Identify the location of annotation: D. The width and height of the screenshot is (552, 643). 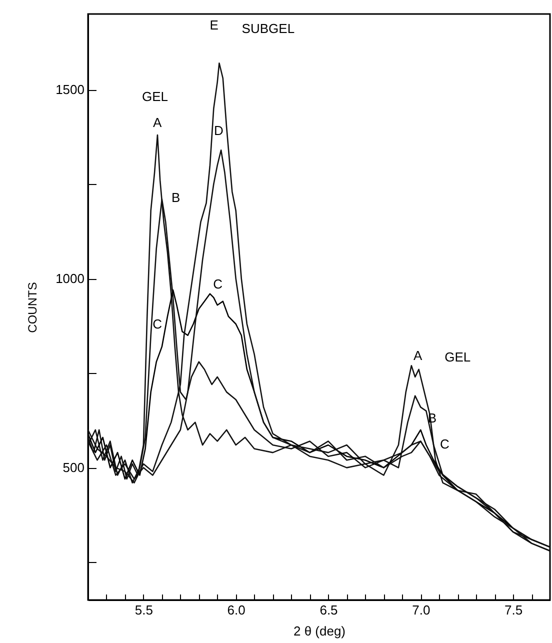
(219, 130).